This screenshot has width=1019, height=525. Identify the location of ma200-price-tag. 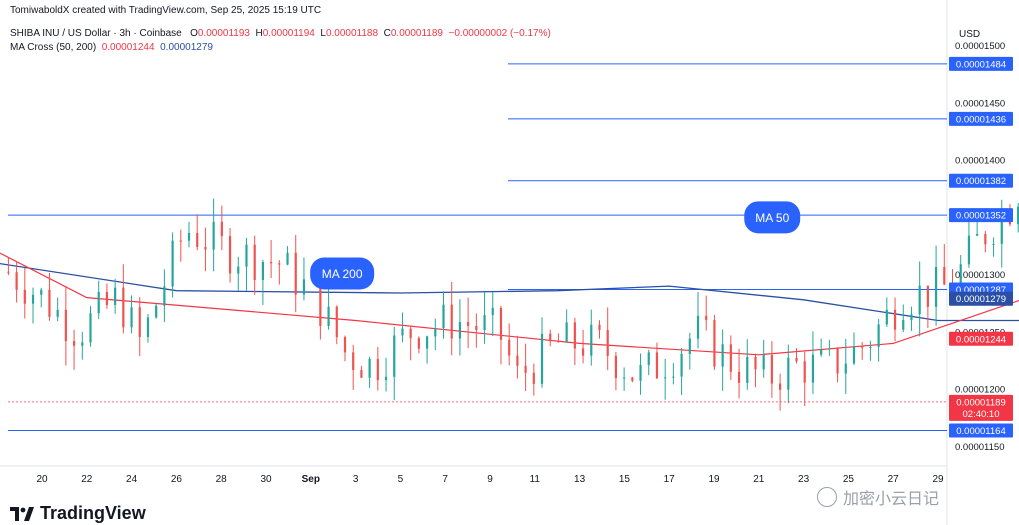
(981, 298).